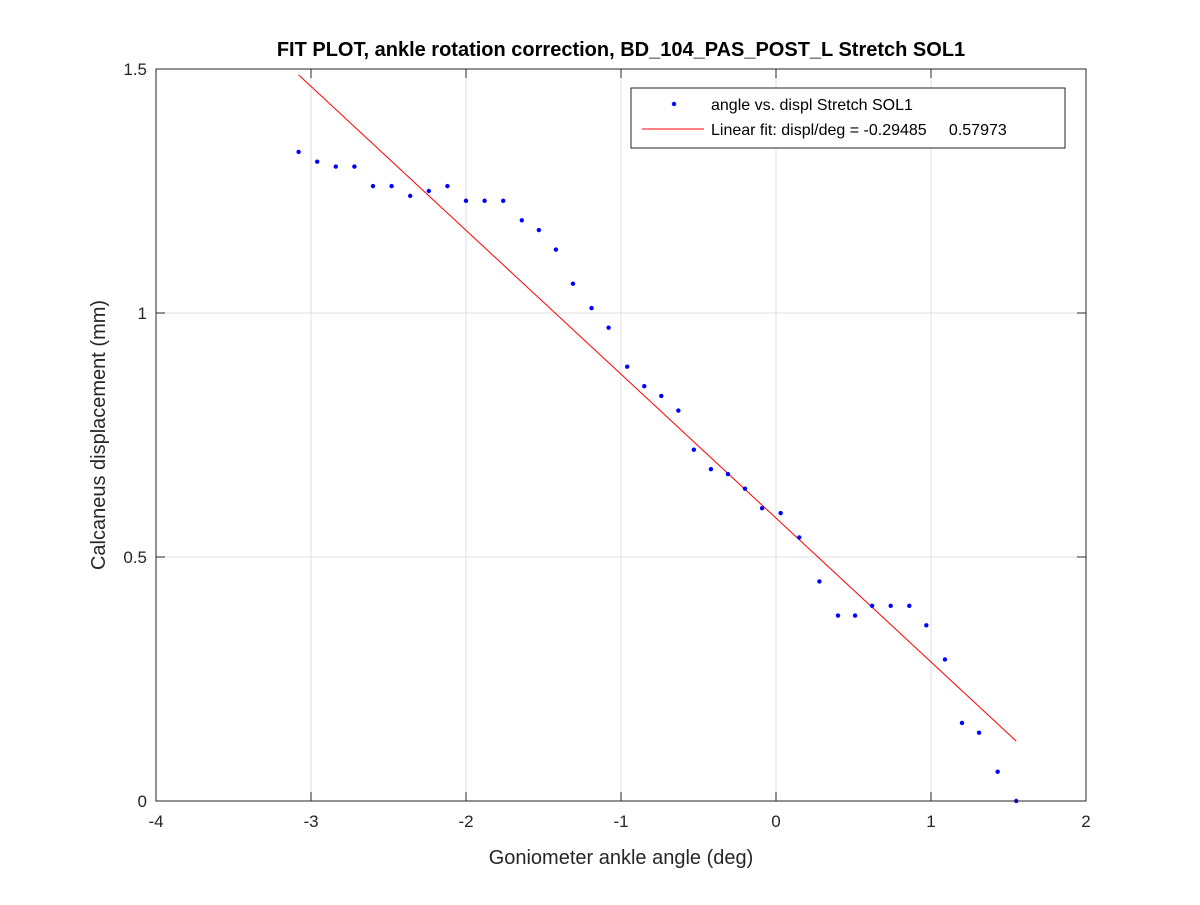 The height and width of the screenshot is (905, 1200). What do you see at coordinates (620, 821) in the screenshot?
I see `x-tick-label: -1` at bounding box center [620, 821].